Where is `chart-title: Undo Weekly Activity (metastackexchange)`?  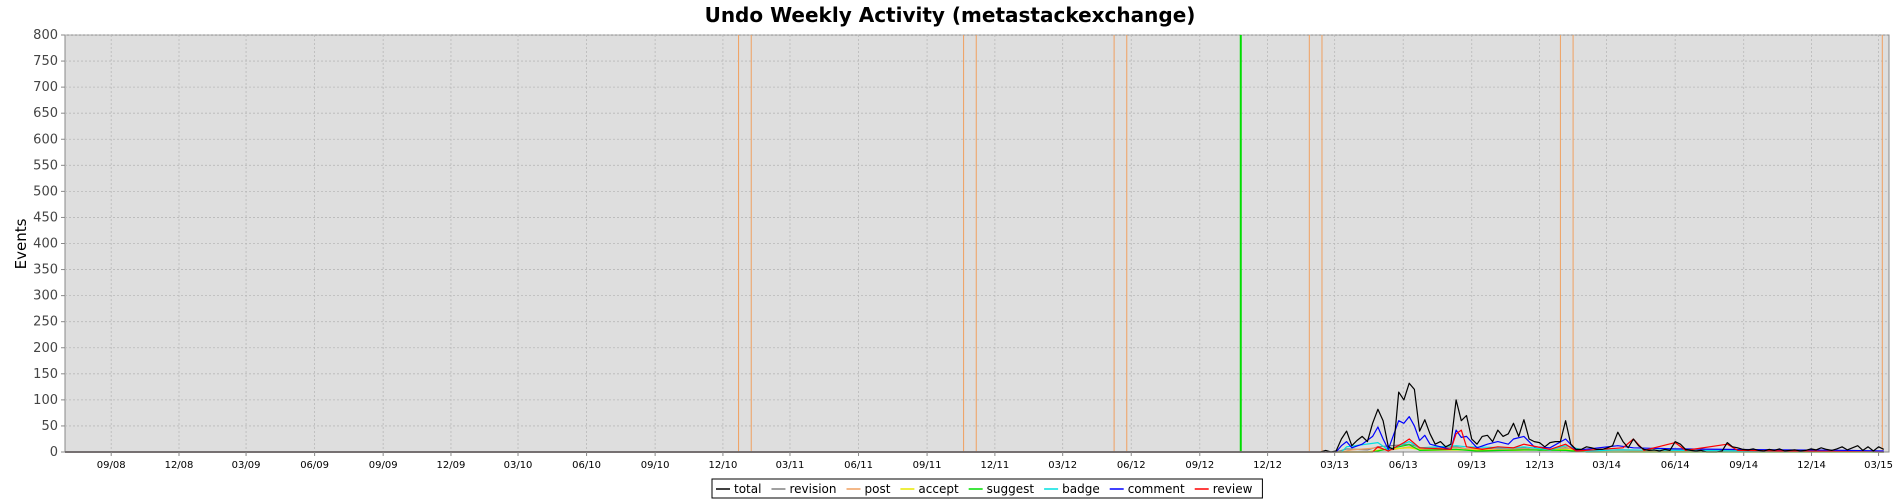
chart-title: Undo Weekly Activity (metastackexchange) is located at coordinates (950, 15).